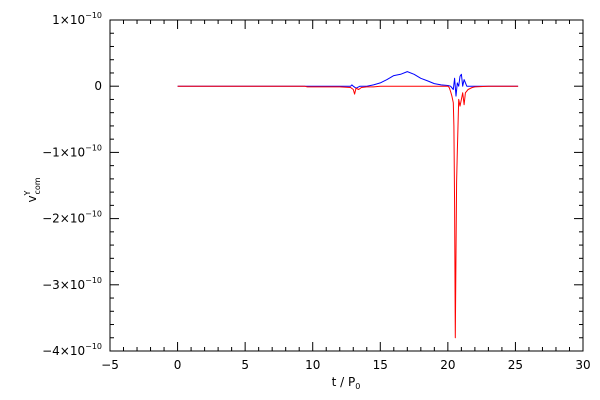 The image size is (600, 400). I want to click on y-tick-label: 0, so click(98, 86).